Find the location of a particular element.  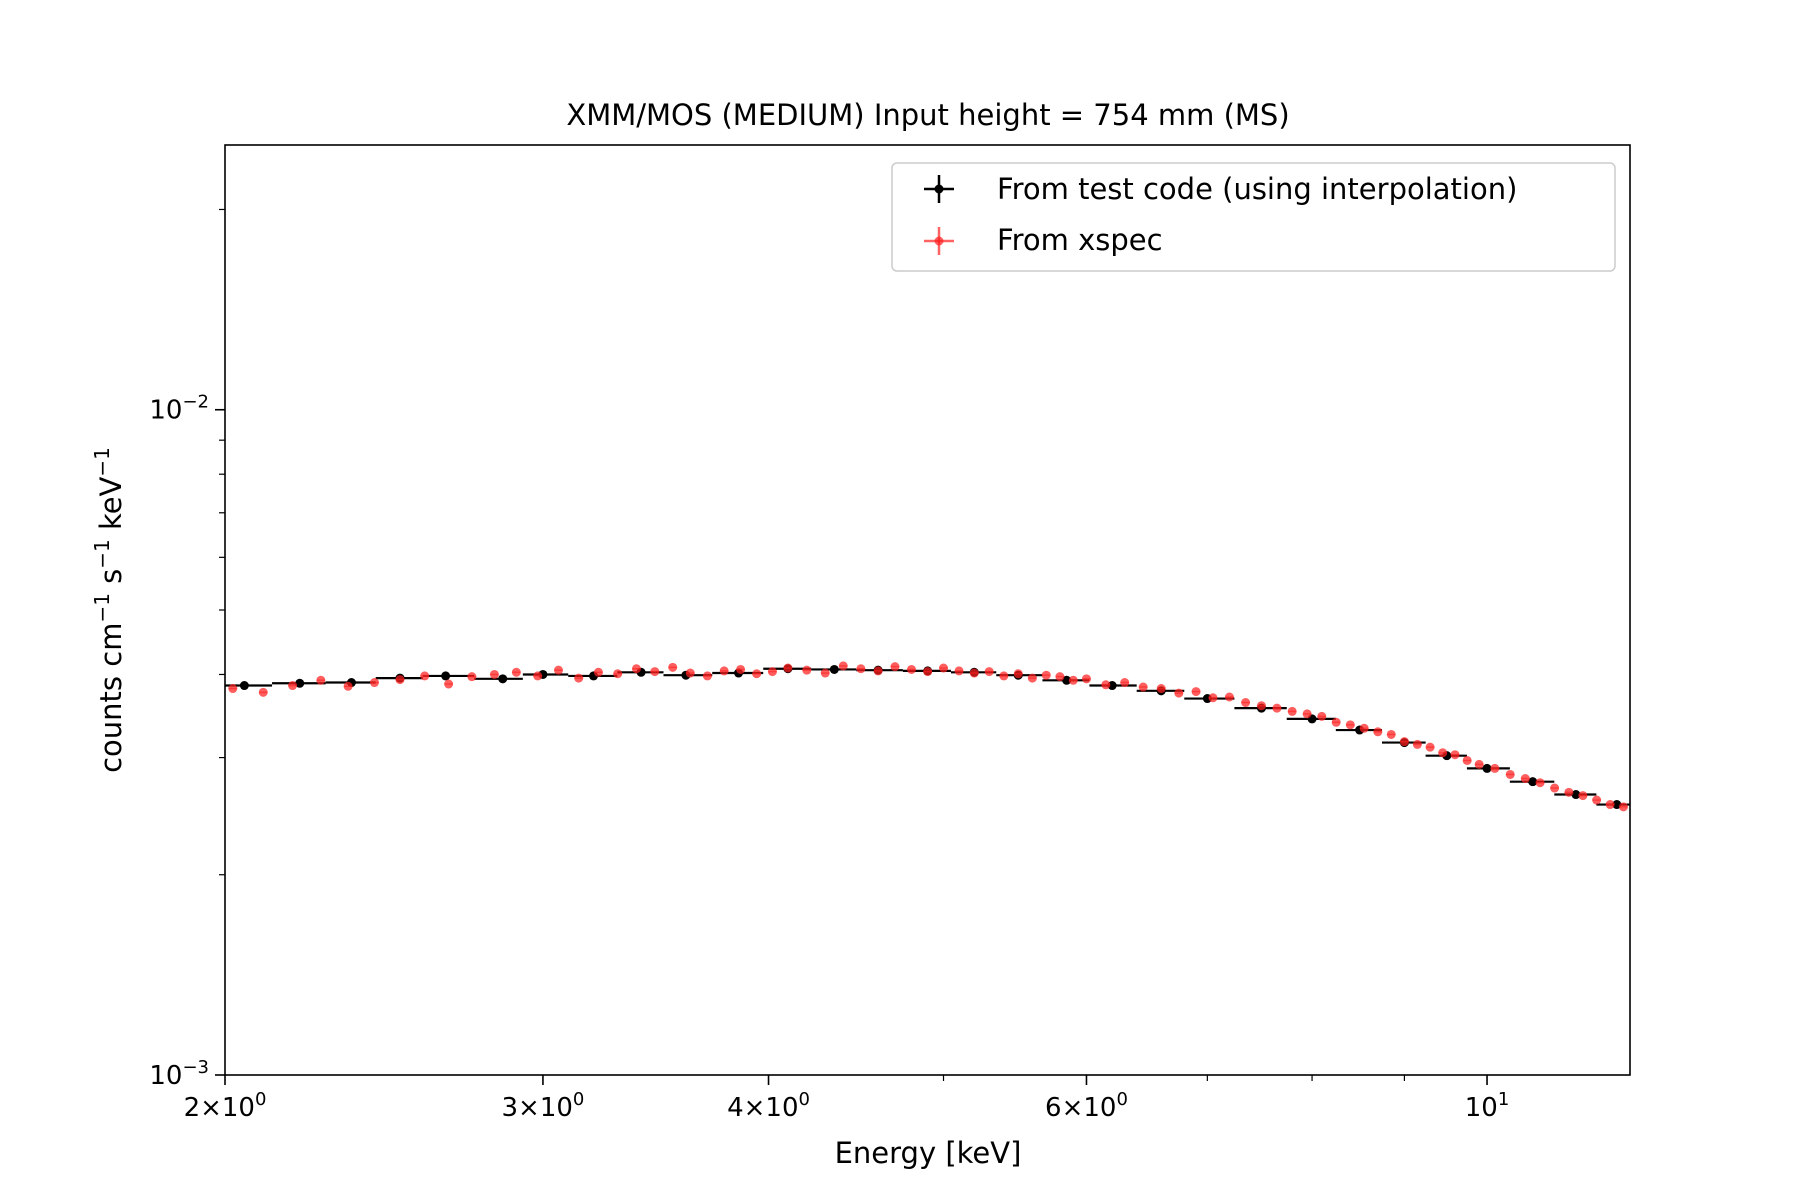

legend-marker-test-code-dot is located at coordinates (939, 189).